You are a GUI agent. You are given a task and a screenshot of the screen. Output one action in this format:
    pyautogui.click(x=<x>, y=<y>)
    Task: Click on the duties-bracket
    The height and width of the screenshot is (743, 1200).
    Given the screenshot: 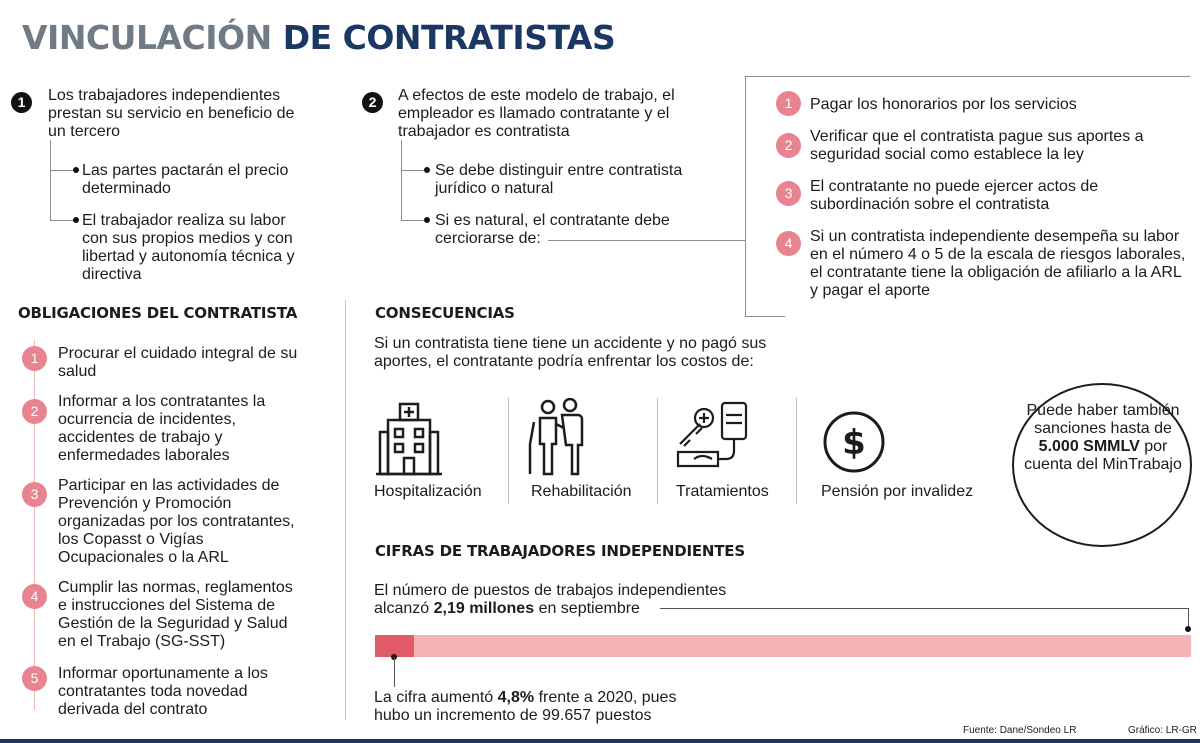 What is the action you would take?
    pyautogui.click(x=745, y=196)
    